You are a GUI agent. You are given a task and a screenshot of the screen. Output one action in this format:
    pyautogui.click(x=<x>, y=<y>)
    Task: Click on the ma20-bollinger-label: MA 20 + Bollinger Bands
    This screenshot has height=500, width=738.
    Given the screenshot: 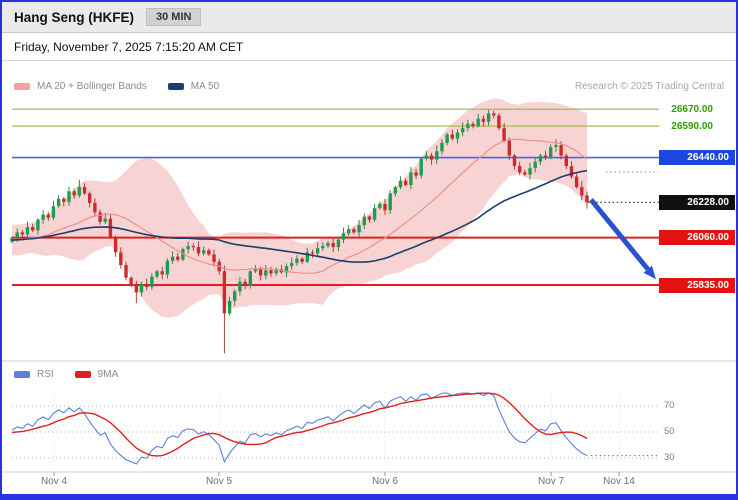 What is the action you would take?
    pyautogui.click(x=92, y=86)
    